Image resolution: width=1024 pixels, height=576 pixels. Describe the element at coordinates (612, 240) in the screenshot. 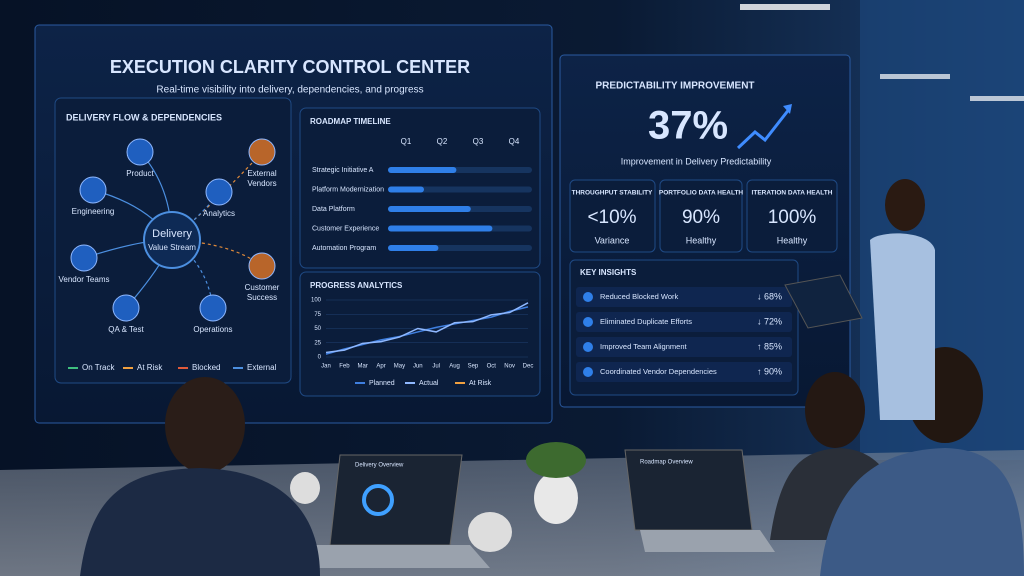

I see `stat-label: Variance` at that location.